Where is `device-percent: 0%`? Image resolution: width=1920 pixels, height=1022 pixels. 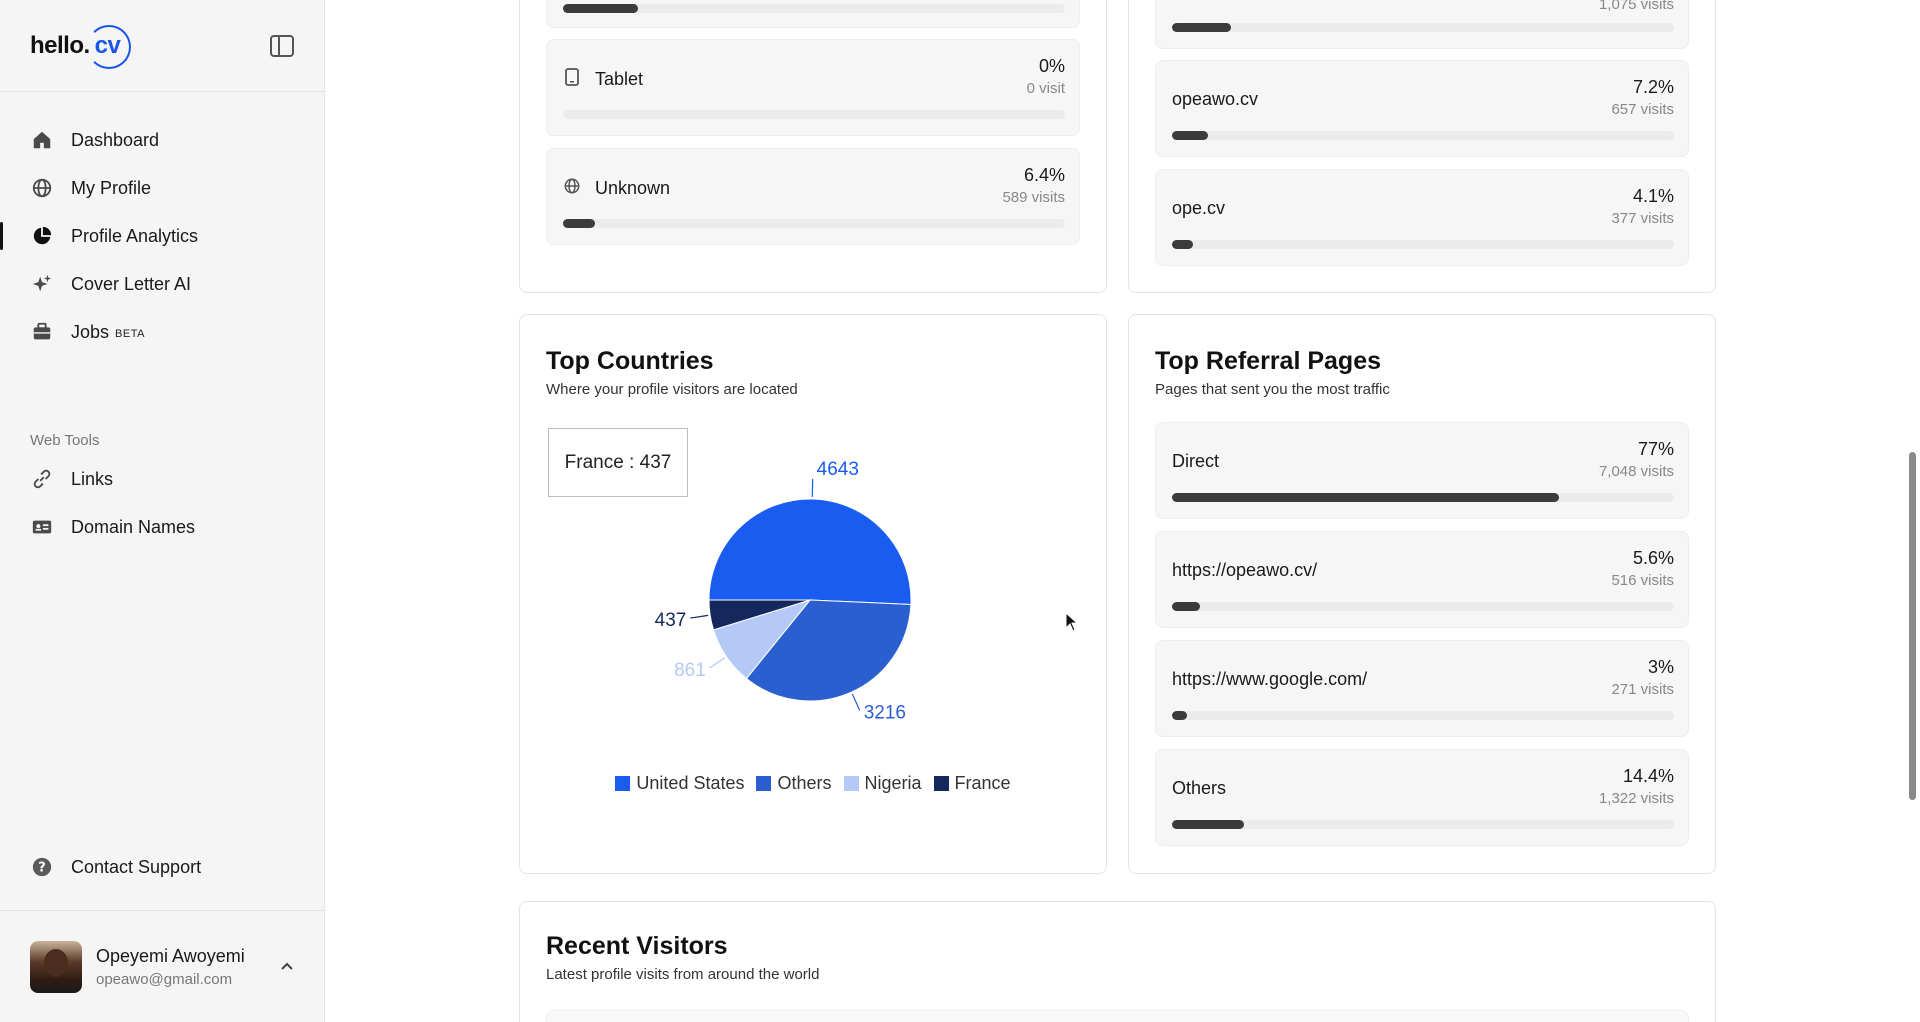 device-percent: 0% is located at coordinates (1051, 66).